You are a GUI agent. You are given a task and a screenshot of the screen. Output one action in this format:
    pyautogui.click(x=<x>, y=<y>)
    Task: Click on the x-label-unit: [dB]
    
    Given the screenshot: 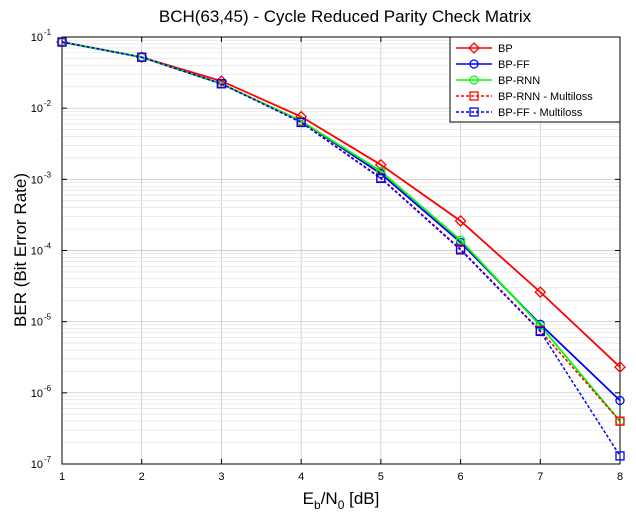 What is the action you would take?
    pyautogui.click(x=361, y=498)
    